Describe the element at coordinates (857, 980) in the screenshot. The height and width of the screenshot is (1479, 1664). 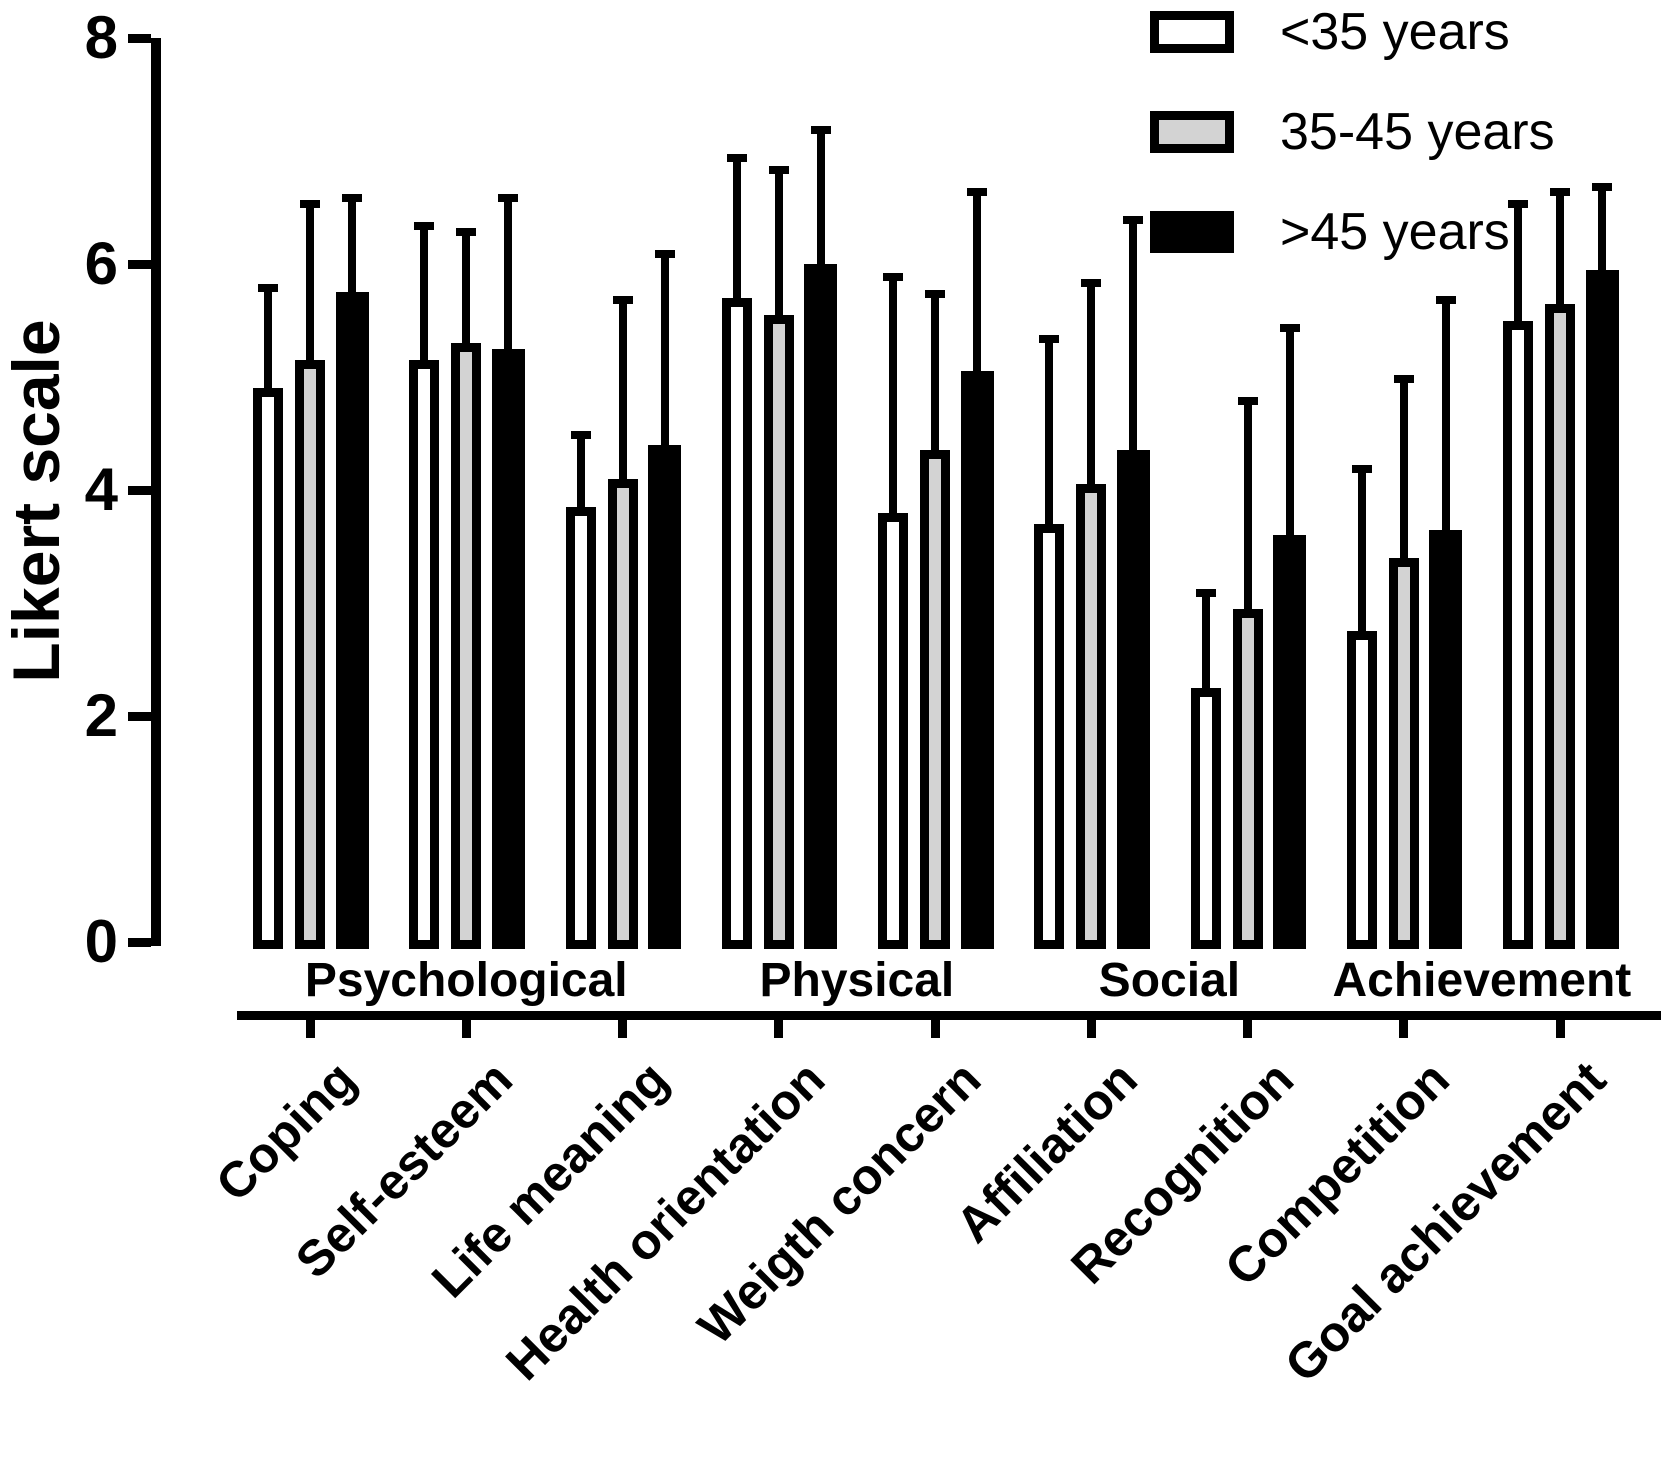
I see `group-label: Physical` at that location.